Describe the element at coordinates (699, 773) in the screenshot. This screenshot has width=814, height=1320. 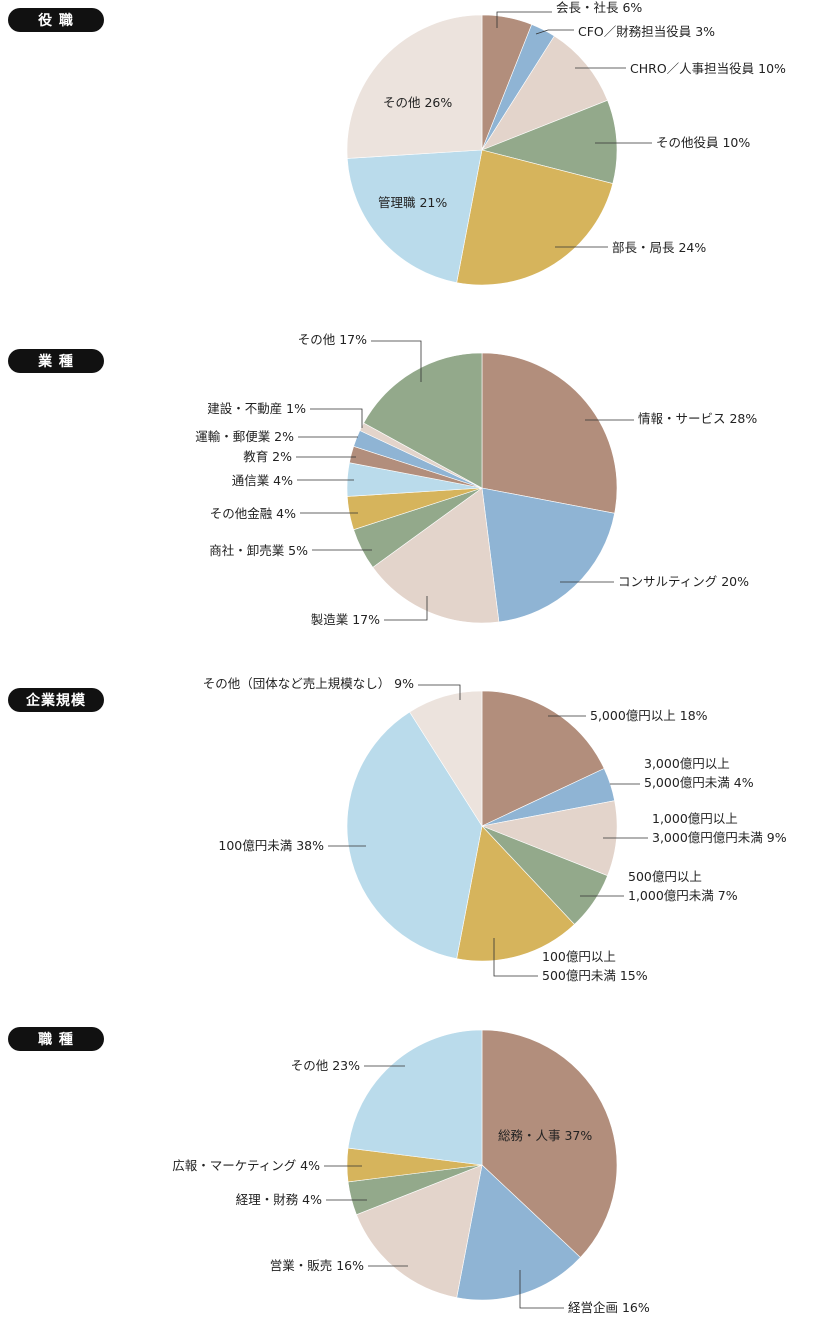
I see `slice-label: 3,000億円以上 5,000億円未満 4%` at that location.